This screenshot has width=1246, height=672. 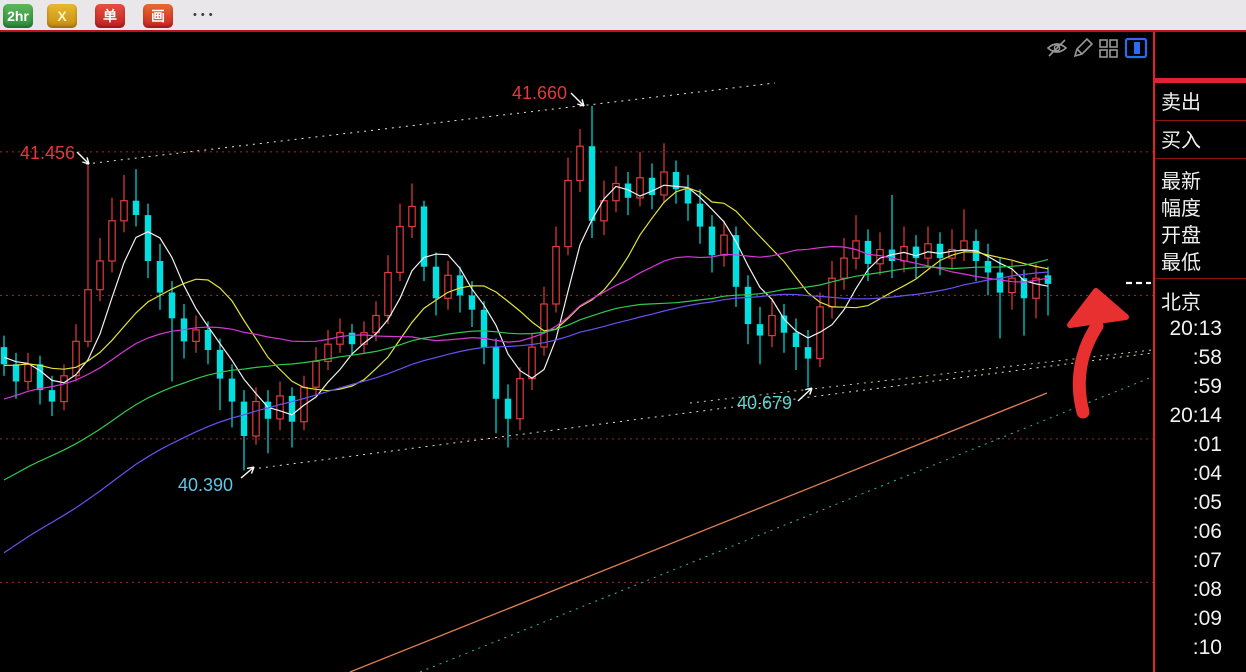 I want to click on hand-drawn-arrow, so click(x=1098, y=353).